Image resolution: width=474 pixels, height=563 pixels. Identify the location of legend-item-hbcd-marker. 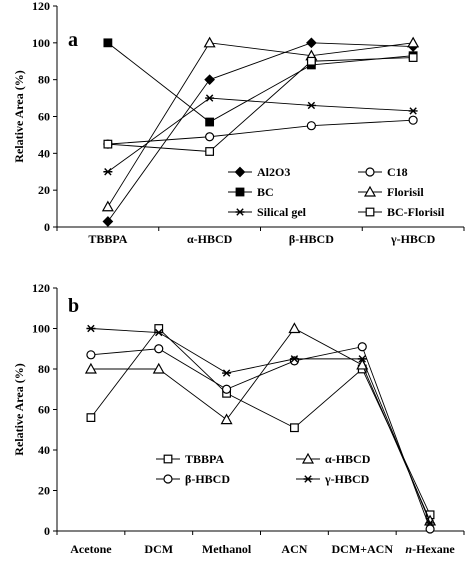
(308, 479).